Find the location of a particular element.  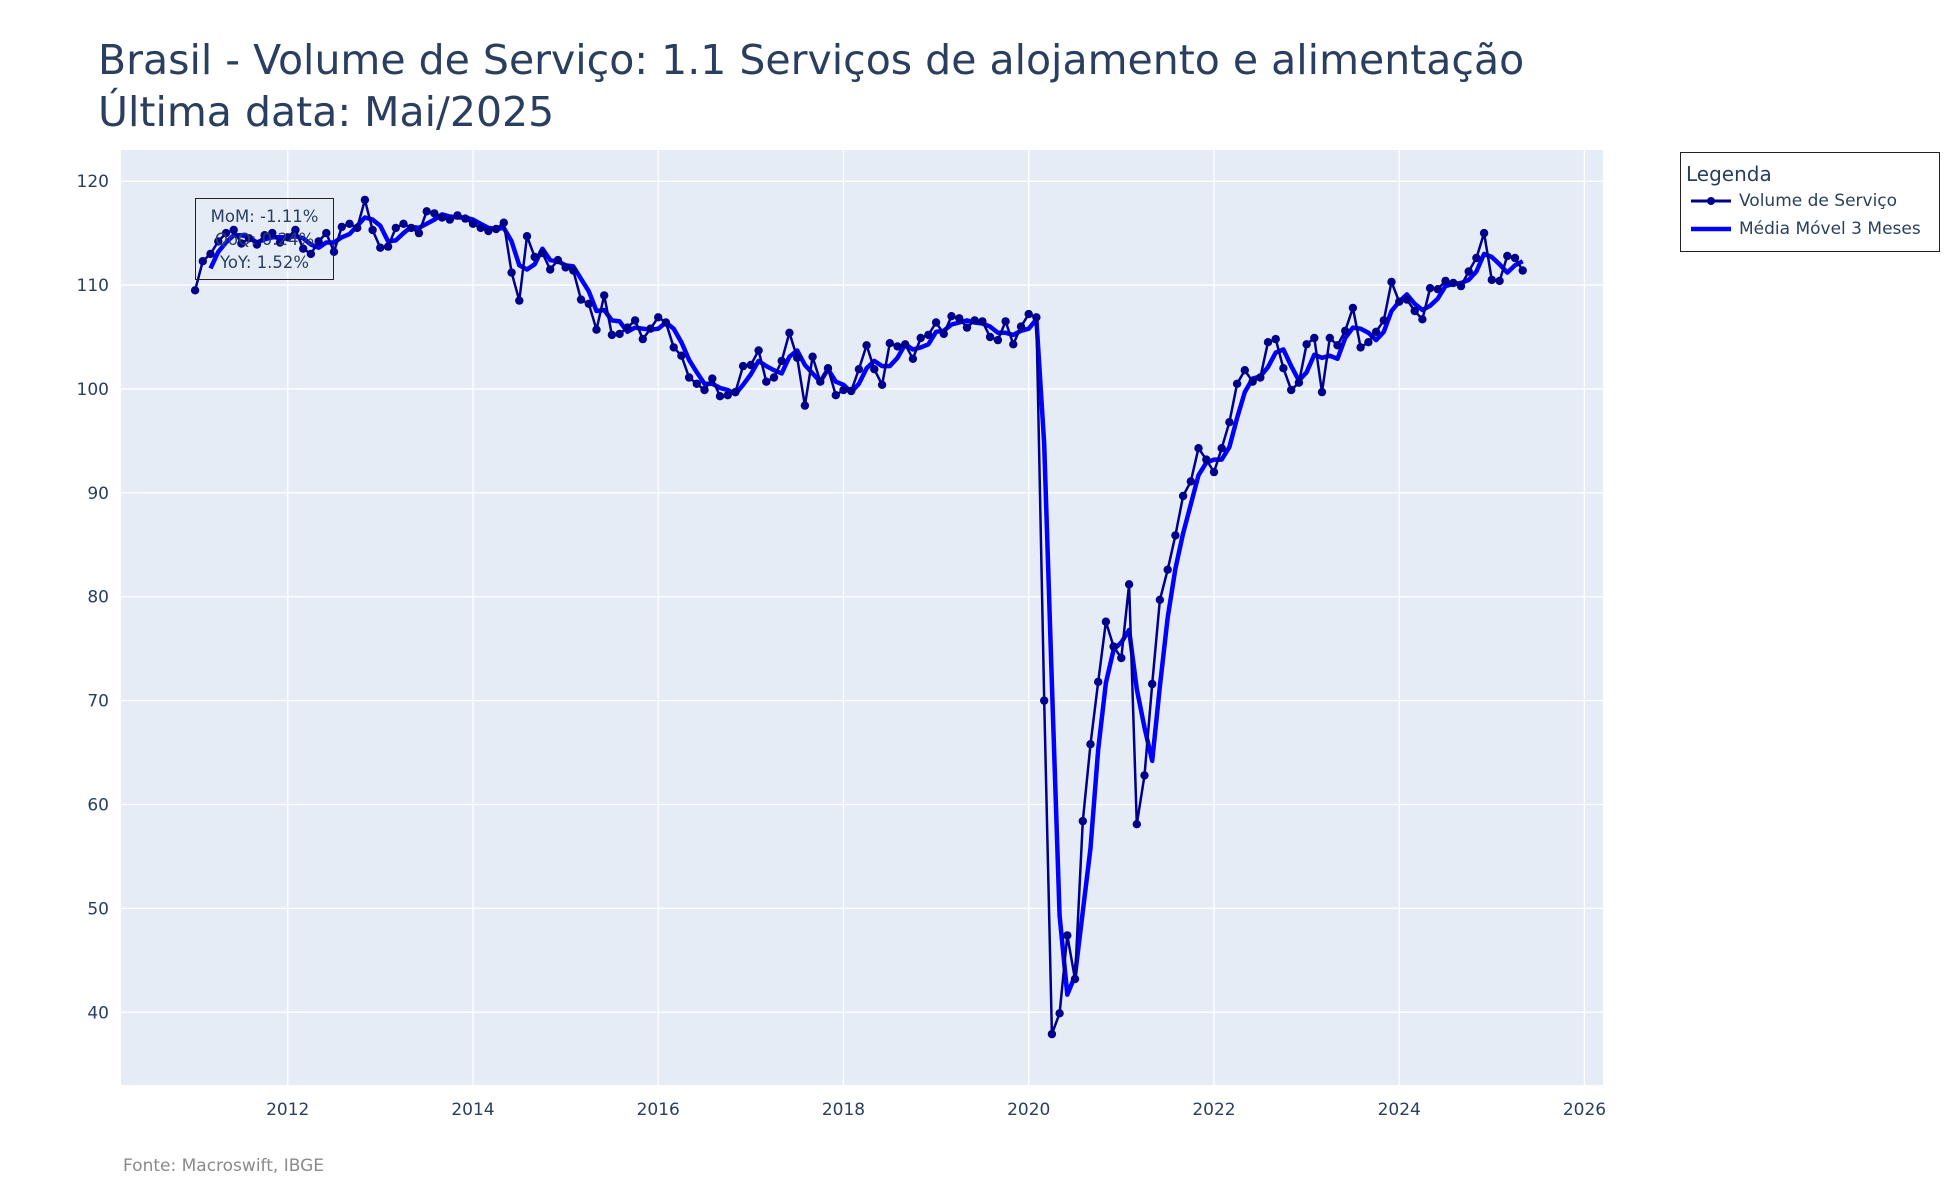

legend-label-volume: Volume de Serviço is located at coordinates (1818, 201).